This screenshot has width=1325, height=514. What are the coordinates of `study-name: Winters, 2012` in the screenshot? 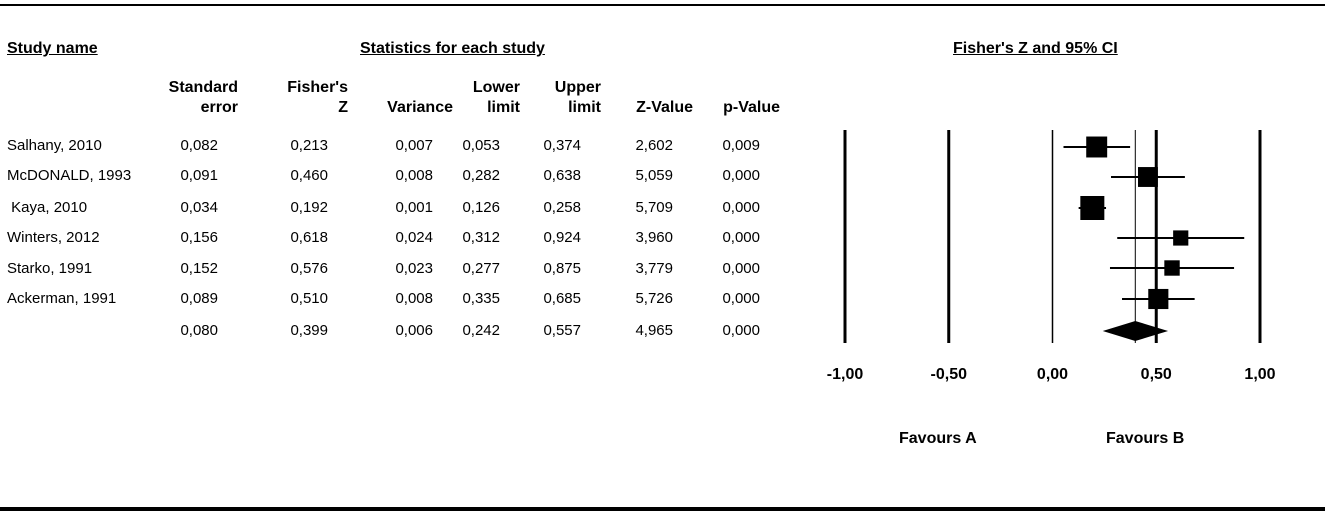 It's located at (53, 237).